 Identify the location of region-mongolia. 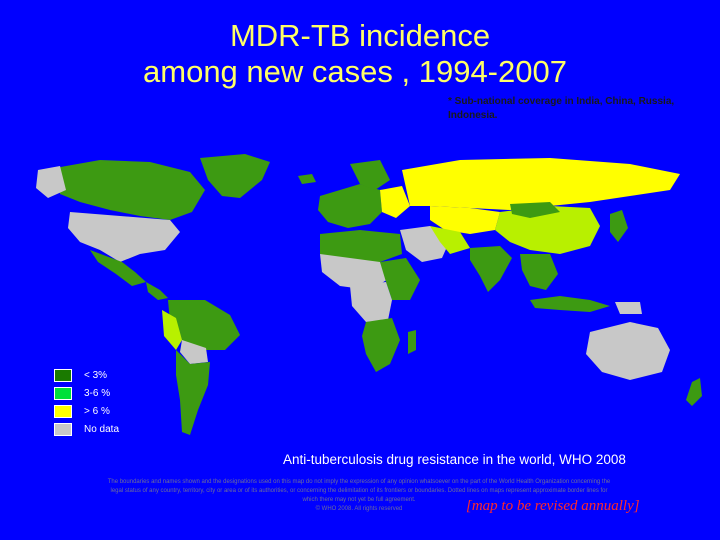
(535, 210).